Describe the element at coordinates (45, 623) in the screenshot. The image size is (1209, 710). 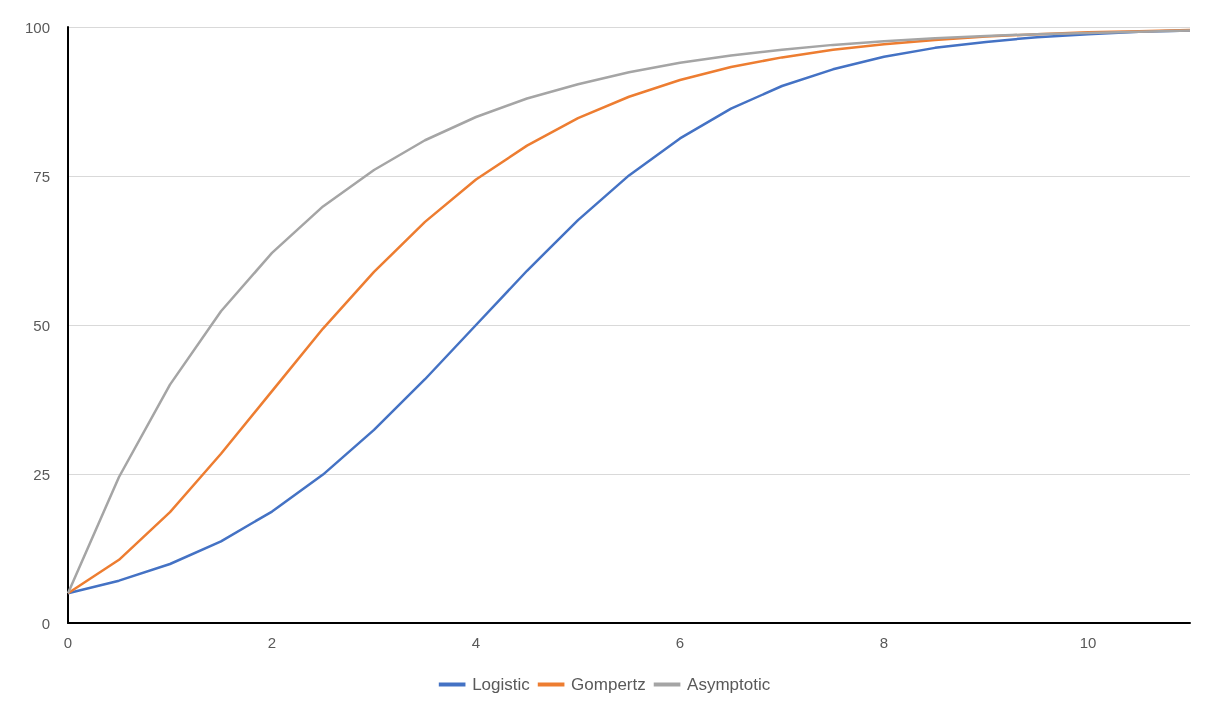
I see `y-tick-label: 0` at that location.